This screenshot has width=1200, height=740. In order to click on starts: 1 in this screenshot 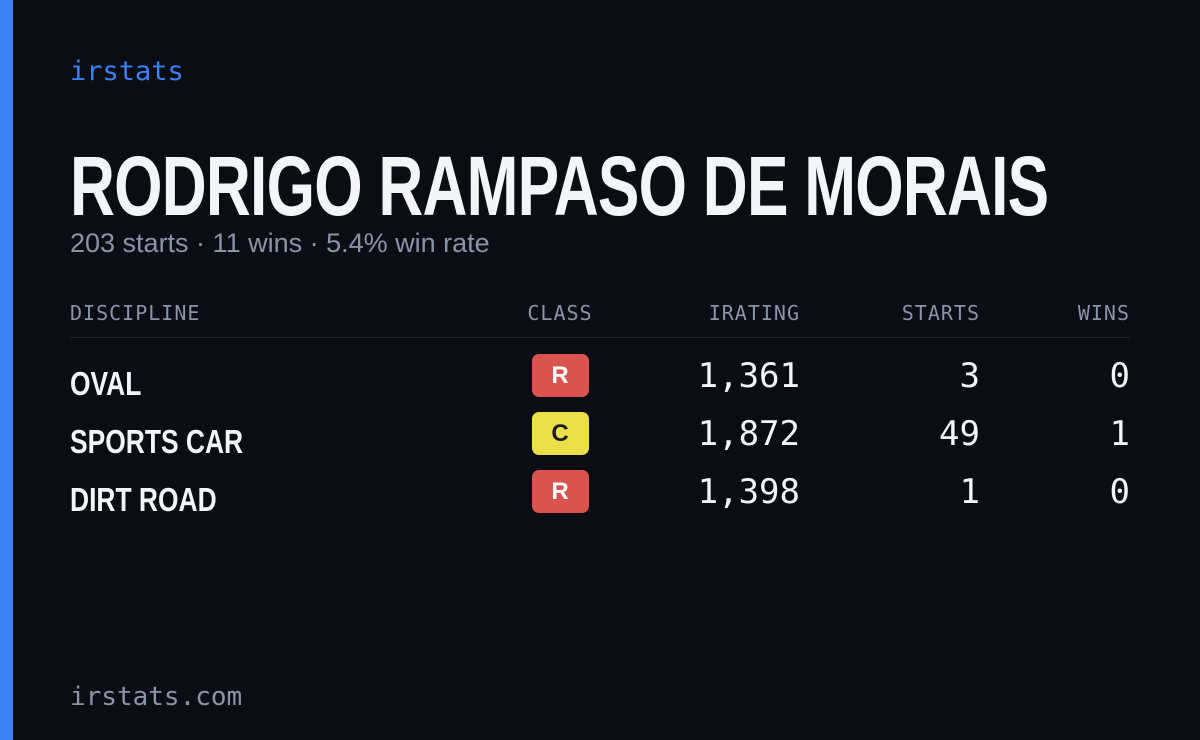, I will do `click(969, 492)`.